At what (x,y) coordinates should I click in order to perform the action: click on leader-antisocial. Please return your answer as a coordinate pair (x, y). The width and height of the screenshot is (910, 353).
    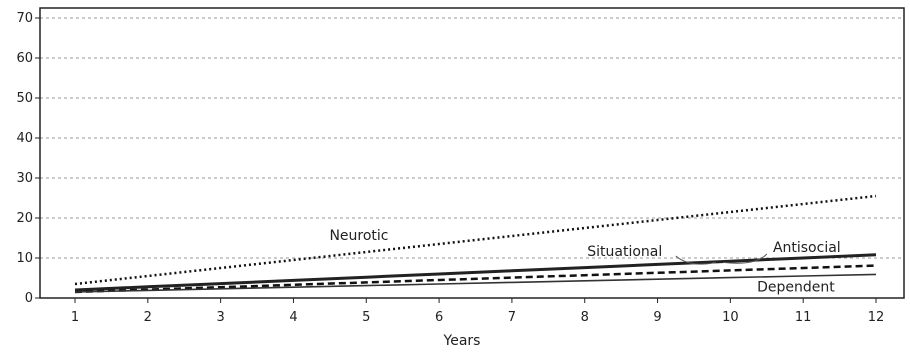
    Looking at the image, I should click on (745, 258).